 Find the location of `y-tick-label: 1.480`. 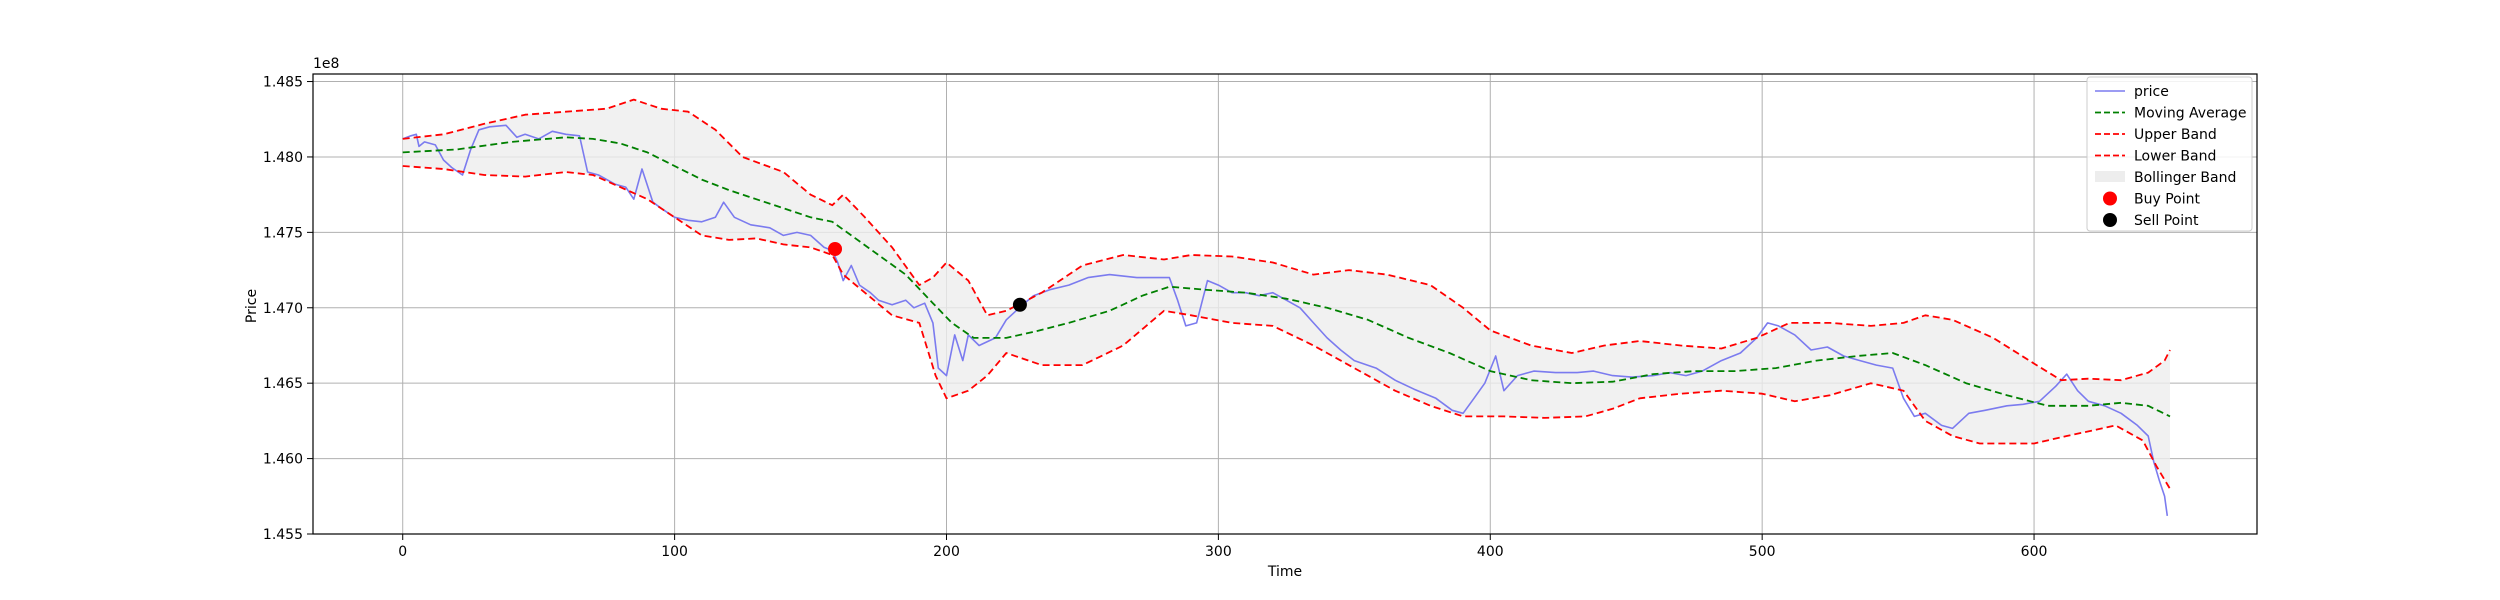

y-tick-label: 1.480 is located at coordinates (283, 158).